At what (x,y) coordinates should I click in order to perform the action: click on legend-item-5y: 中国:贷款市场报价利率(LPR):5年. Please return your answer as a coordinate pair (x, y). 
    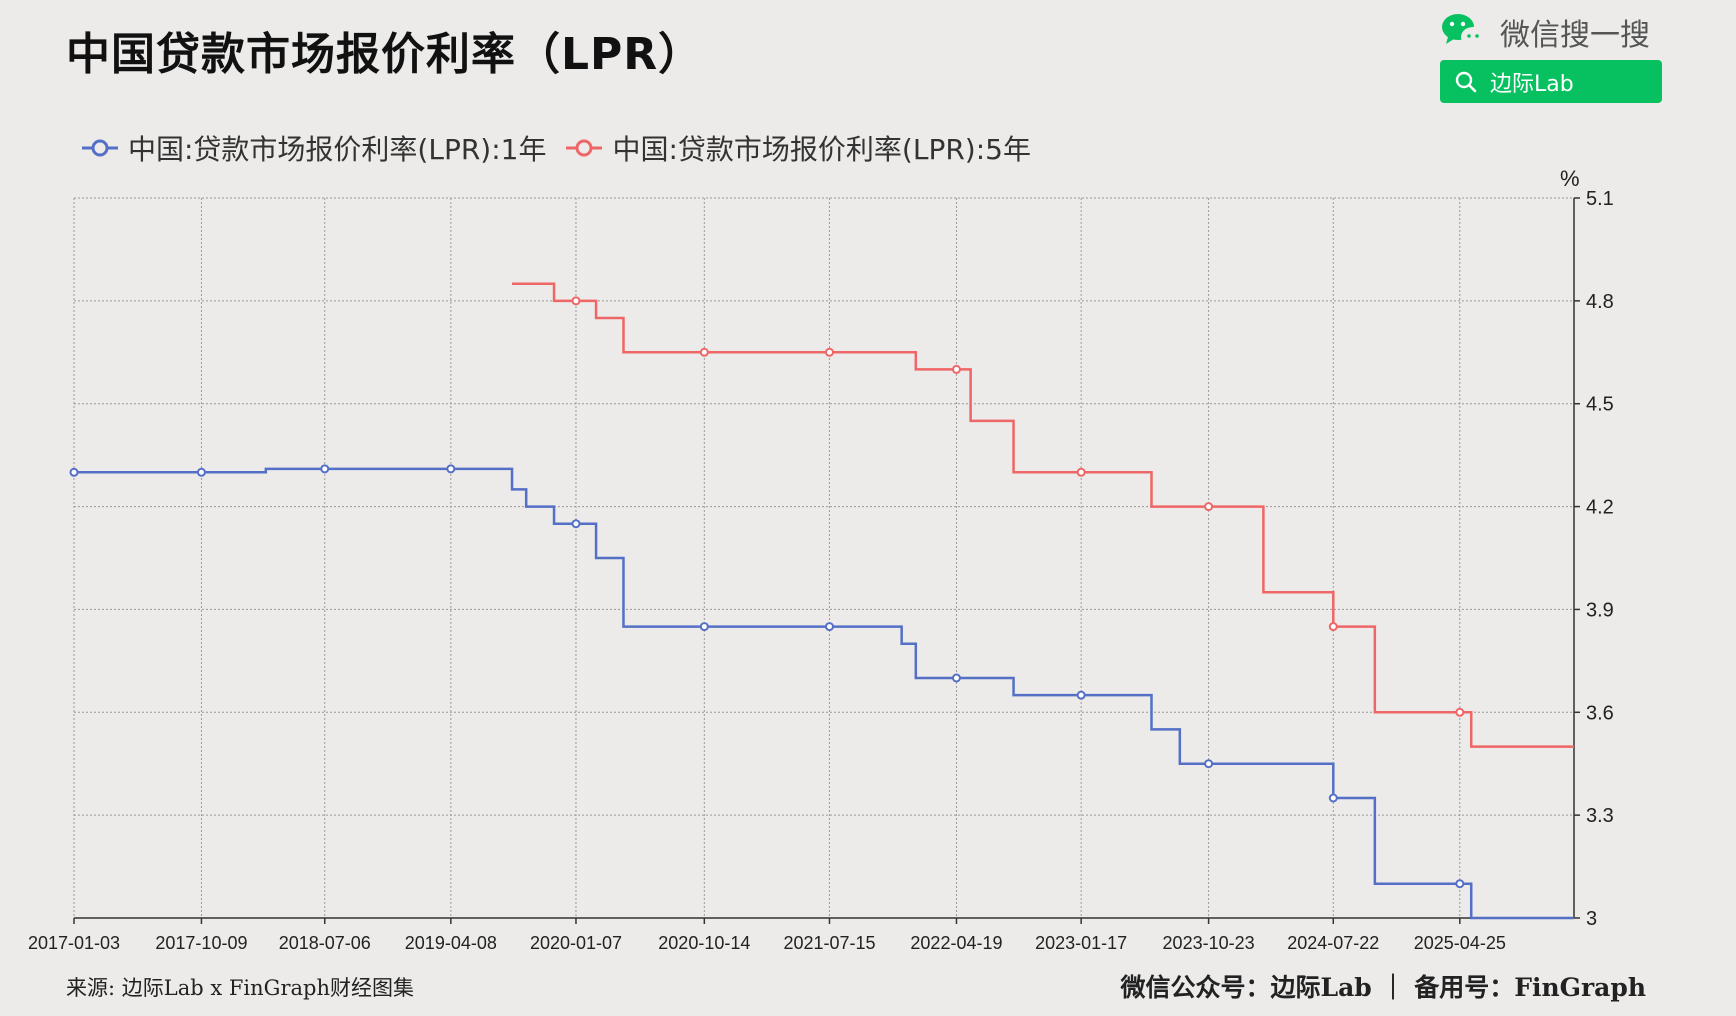
    Looking at the image, I should click on (797, 148).